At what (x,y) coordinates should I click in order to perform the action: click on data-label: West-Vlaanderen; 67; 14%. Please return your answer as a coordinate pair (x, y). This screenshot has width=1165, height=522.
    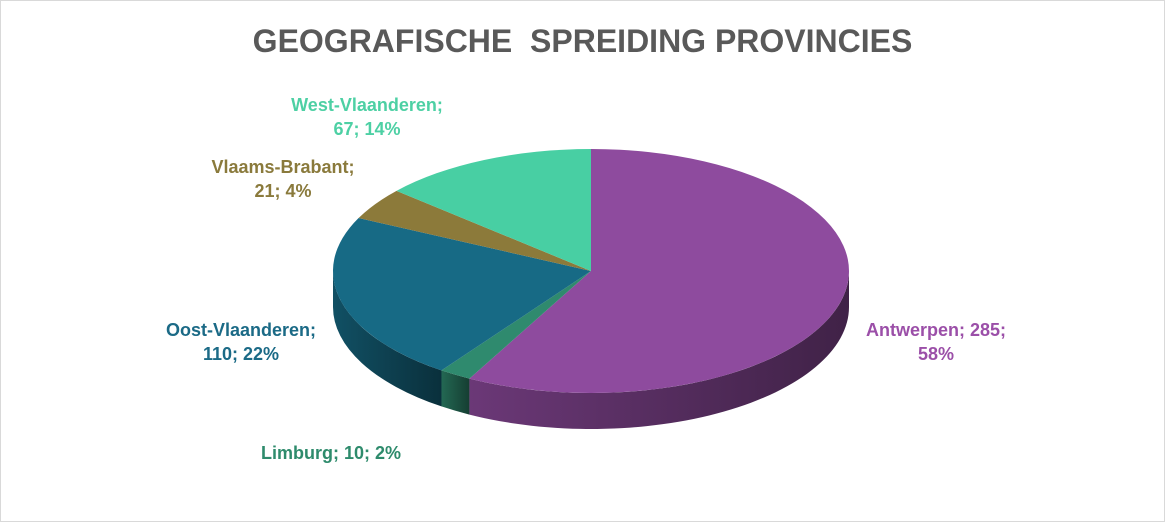
    Looking at the image, I should click on (367, 117).